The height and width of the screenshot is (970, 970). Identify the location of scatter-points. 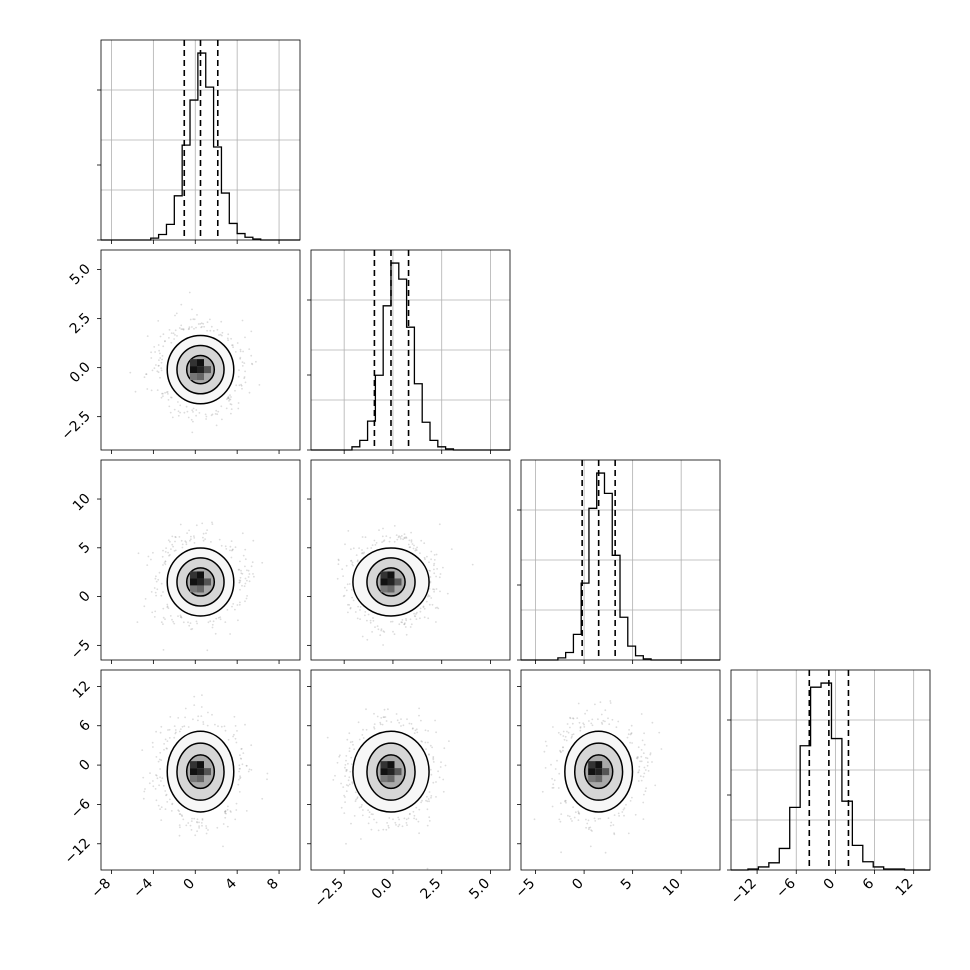
(200, 586).